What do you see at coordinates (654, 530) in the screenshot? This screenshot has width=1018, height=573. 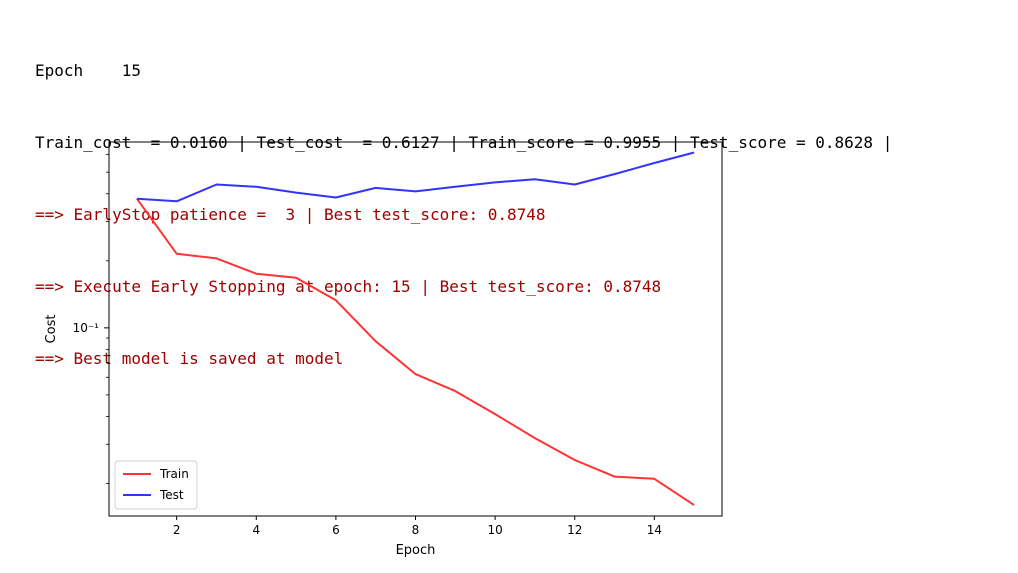 I see `x-tick-label-14: 14` at bounding box center [654, 530].